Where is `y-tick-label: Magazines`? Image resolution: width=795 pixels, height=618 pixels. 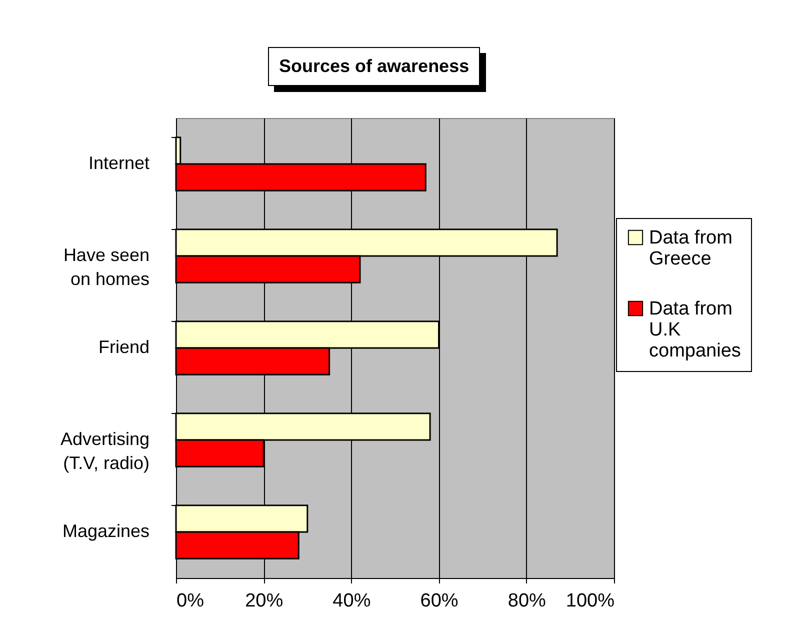
y-tick-label: Magazines is located at coordinates (106, 531).